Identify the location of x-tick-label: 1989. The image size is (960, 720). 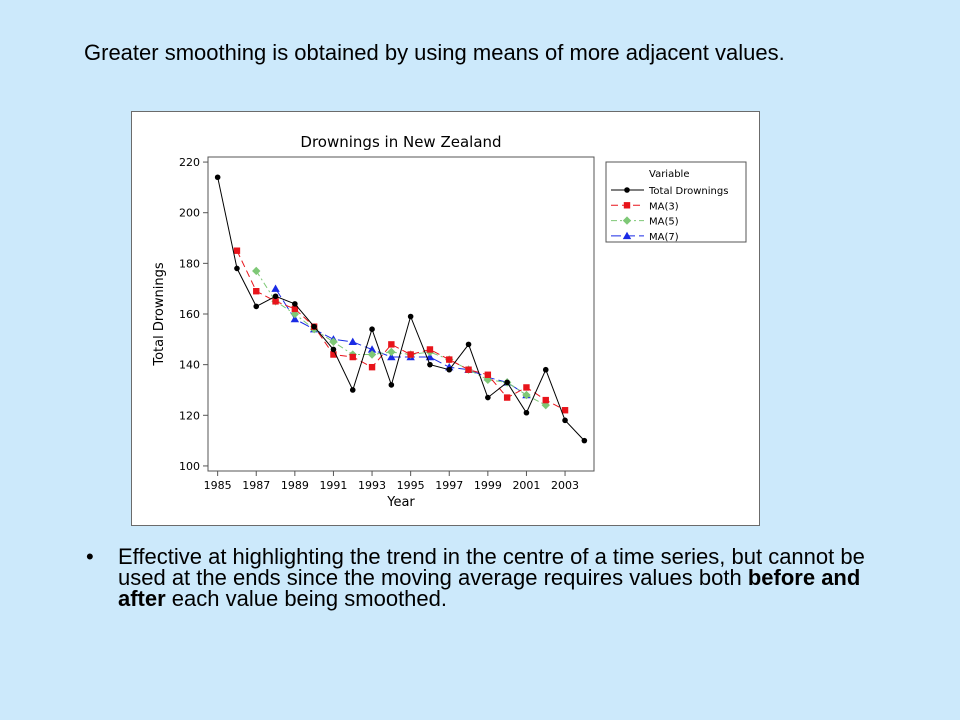
(295, 485).